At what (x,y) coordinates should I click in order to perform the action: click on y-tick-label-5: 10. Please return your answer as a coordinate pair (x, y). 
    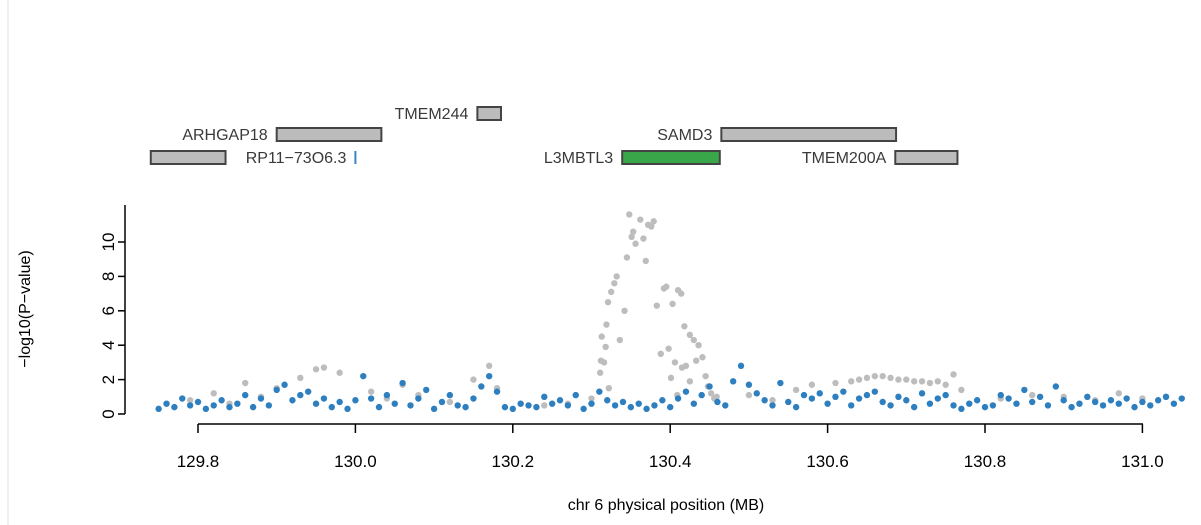
    Looking at the image, I should click on (108, 242).